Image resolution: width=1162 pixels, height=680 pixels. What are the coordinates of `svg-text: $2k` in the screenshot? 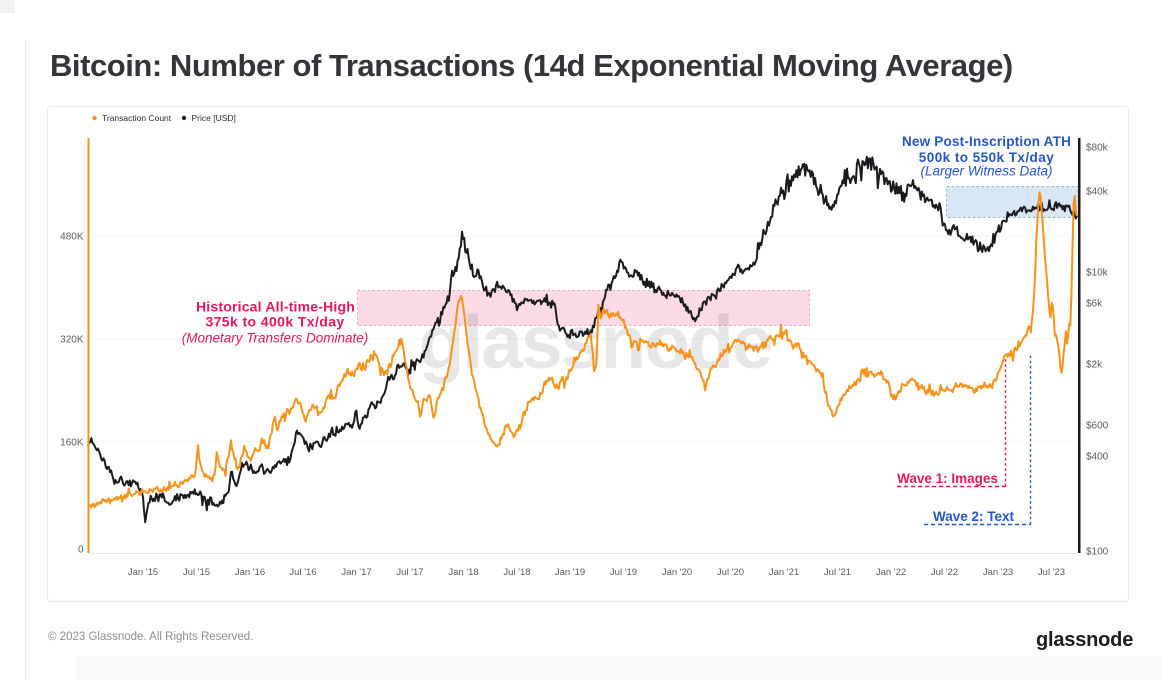 It's located at (1094, 365).